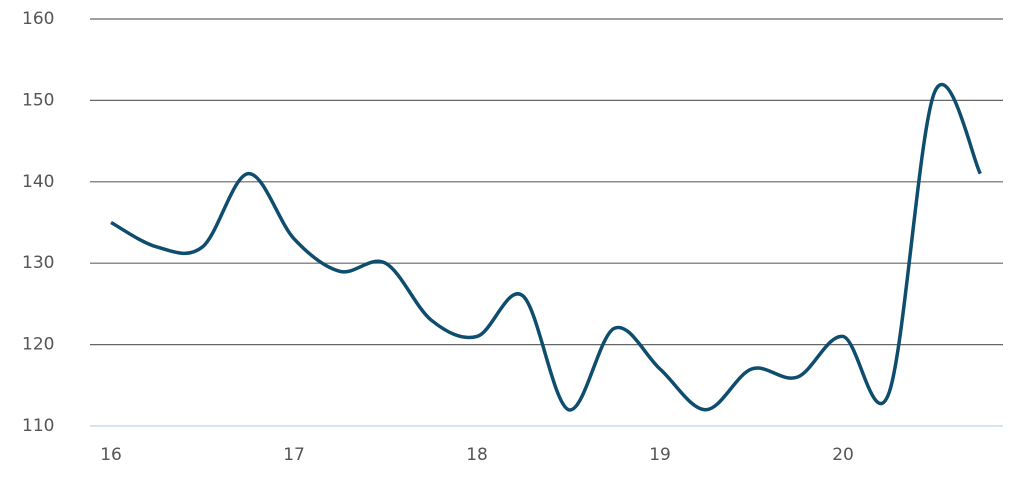  What do you see at coordinates (38, 182) in the screenshot?
I see `y-tick-label: 140` at bounding box center [38, 182].